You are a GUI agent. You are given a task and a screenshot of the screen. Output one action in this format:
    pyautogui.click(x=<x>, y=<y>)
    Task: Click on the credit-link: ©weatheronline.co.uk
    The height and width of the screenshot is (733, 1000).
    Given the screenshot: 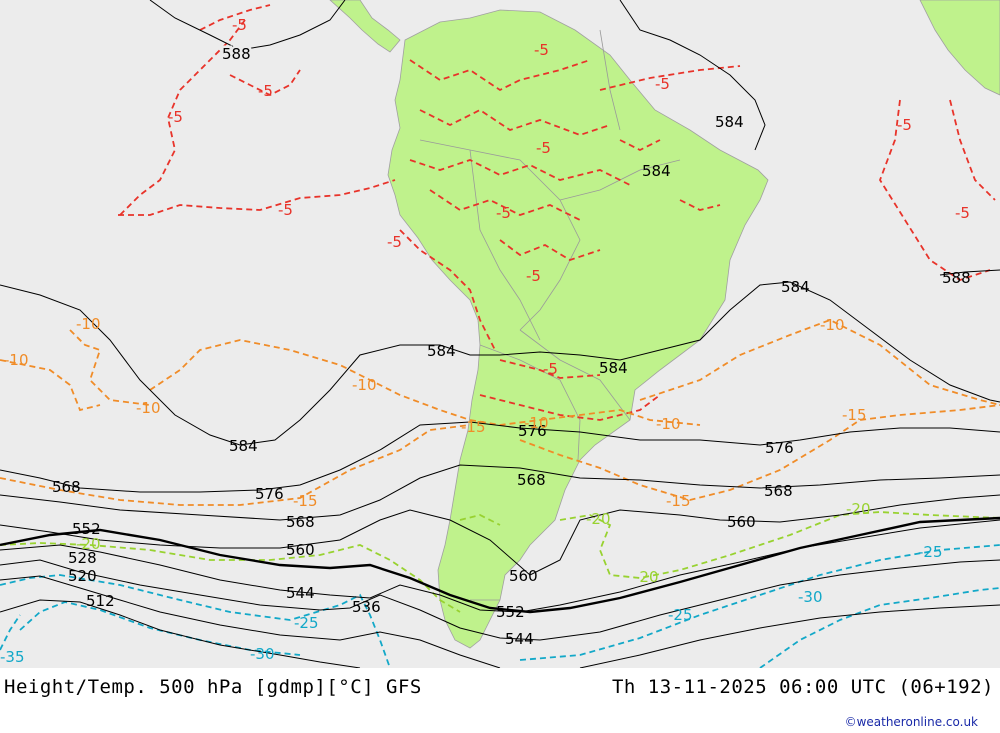 What is the action you would take?
    pyautogui.click(x=911, y=722)
    